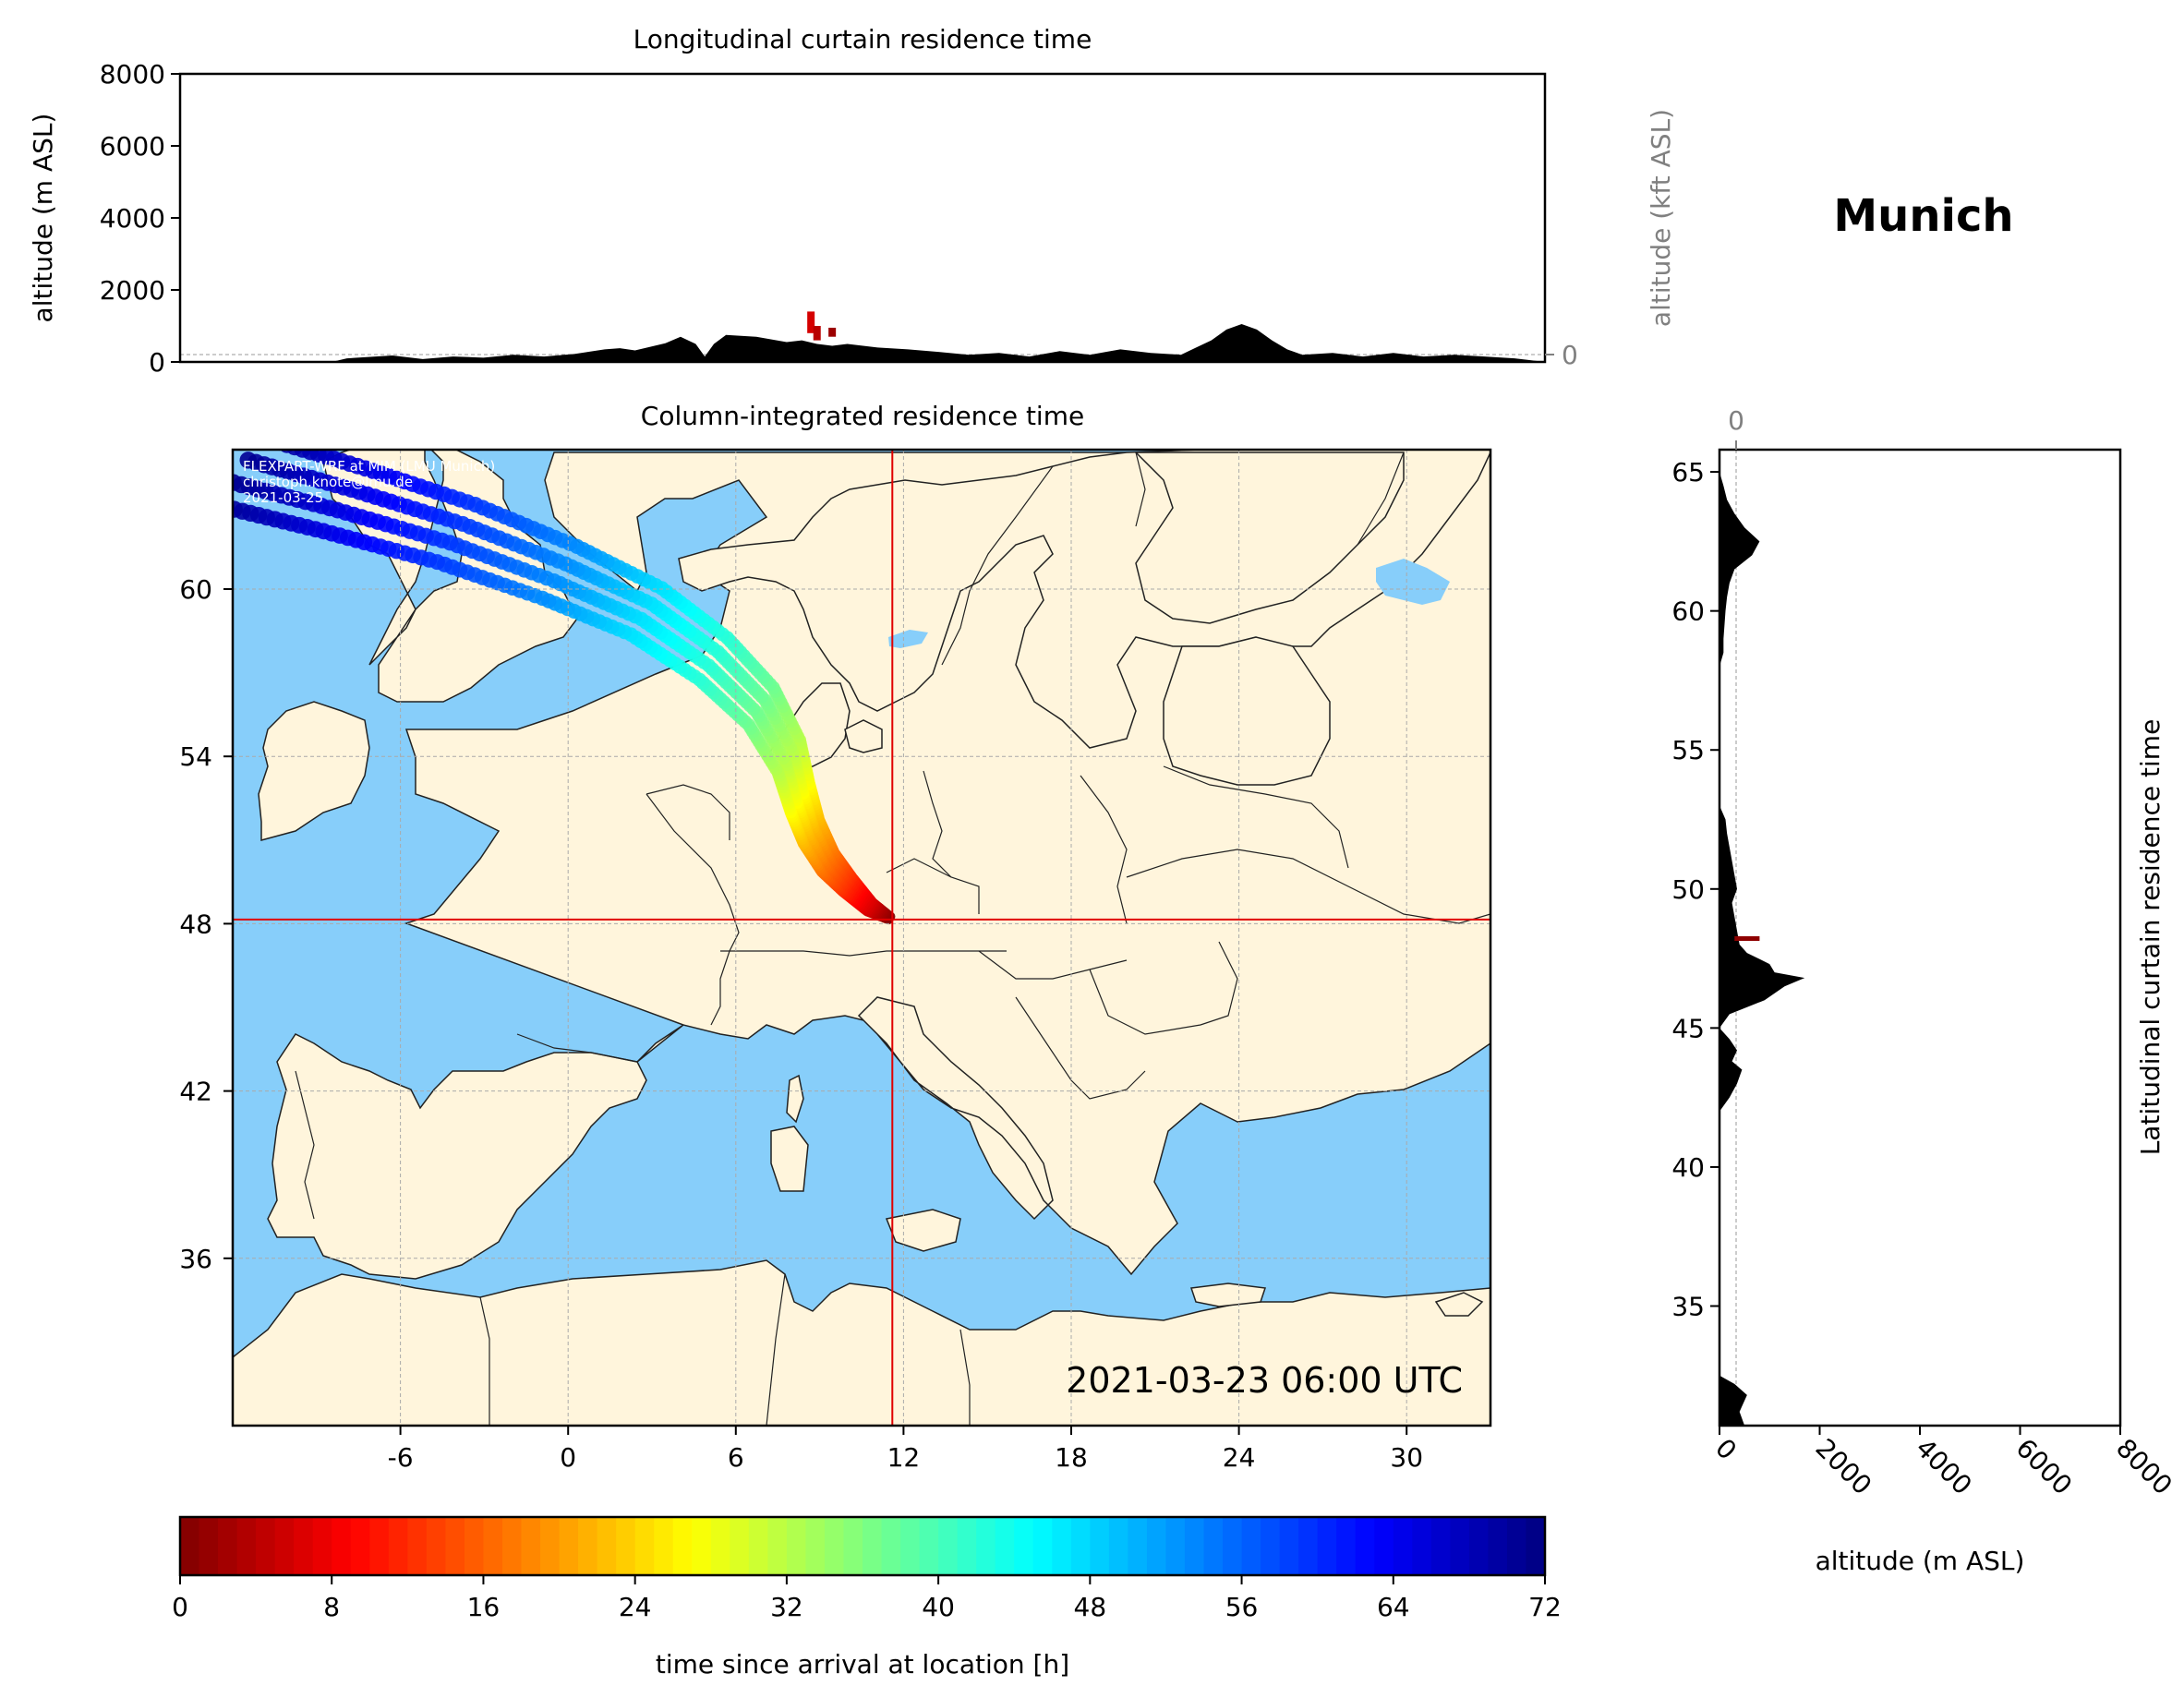  I want to click on longitudinal-terrain-area, so click(862, 343).